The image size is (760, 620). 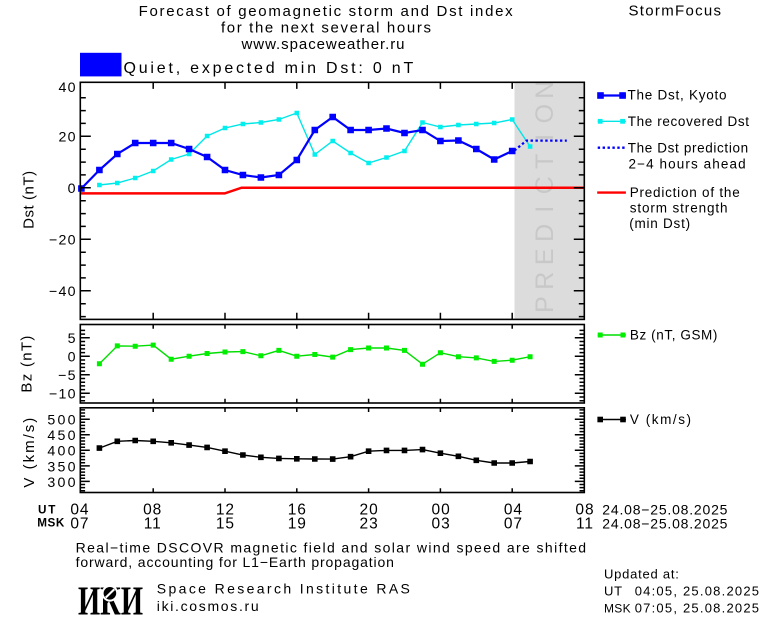 What do you see at coordinates (297, 524) in the screenshot?
I see `svg-text: 19` at bounding box center [297, 524].